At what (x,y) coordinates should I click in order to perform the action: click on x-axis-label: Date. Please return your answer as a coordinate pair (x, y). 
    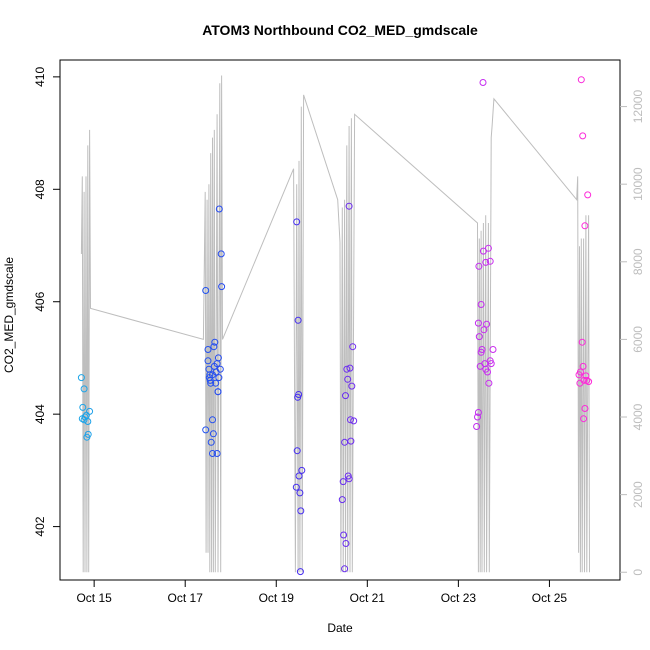
    Looking at the image, I should click on (340, 628).